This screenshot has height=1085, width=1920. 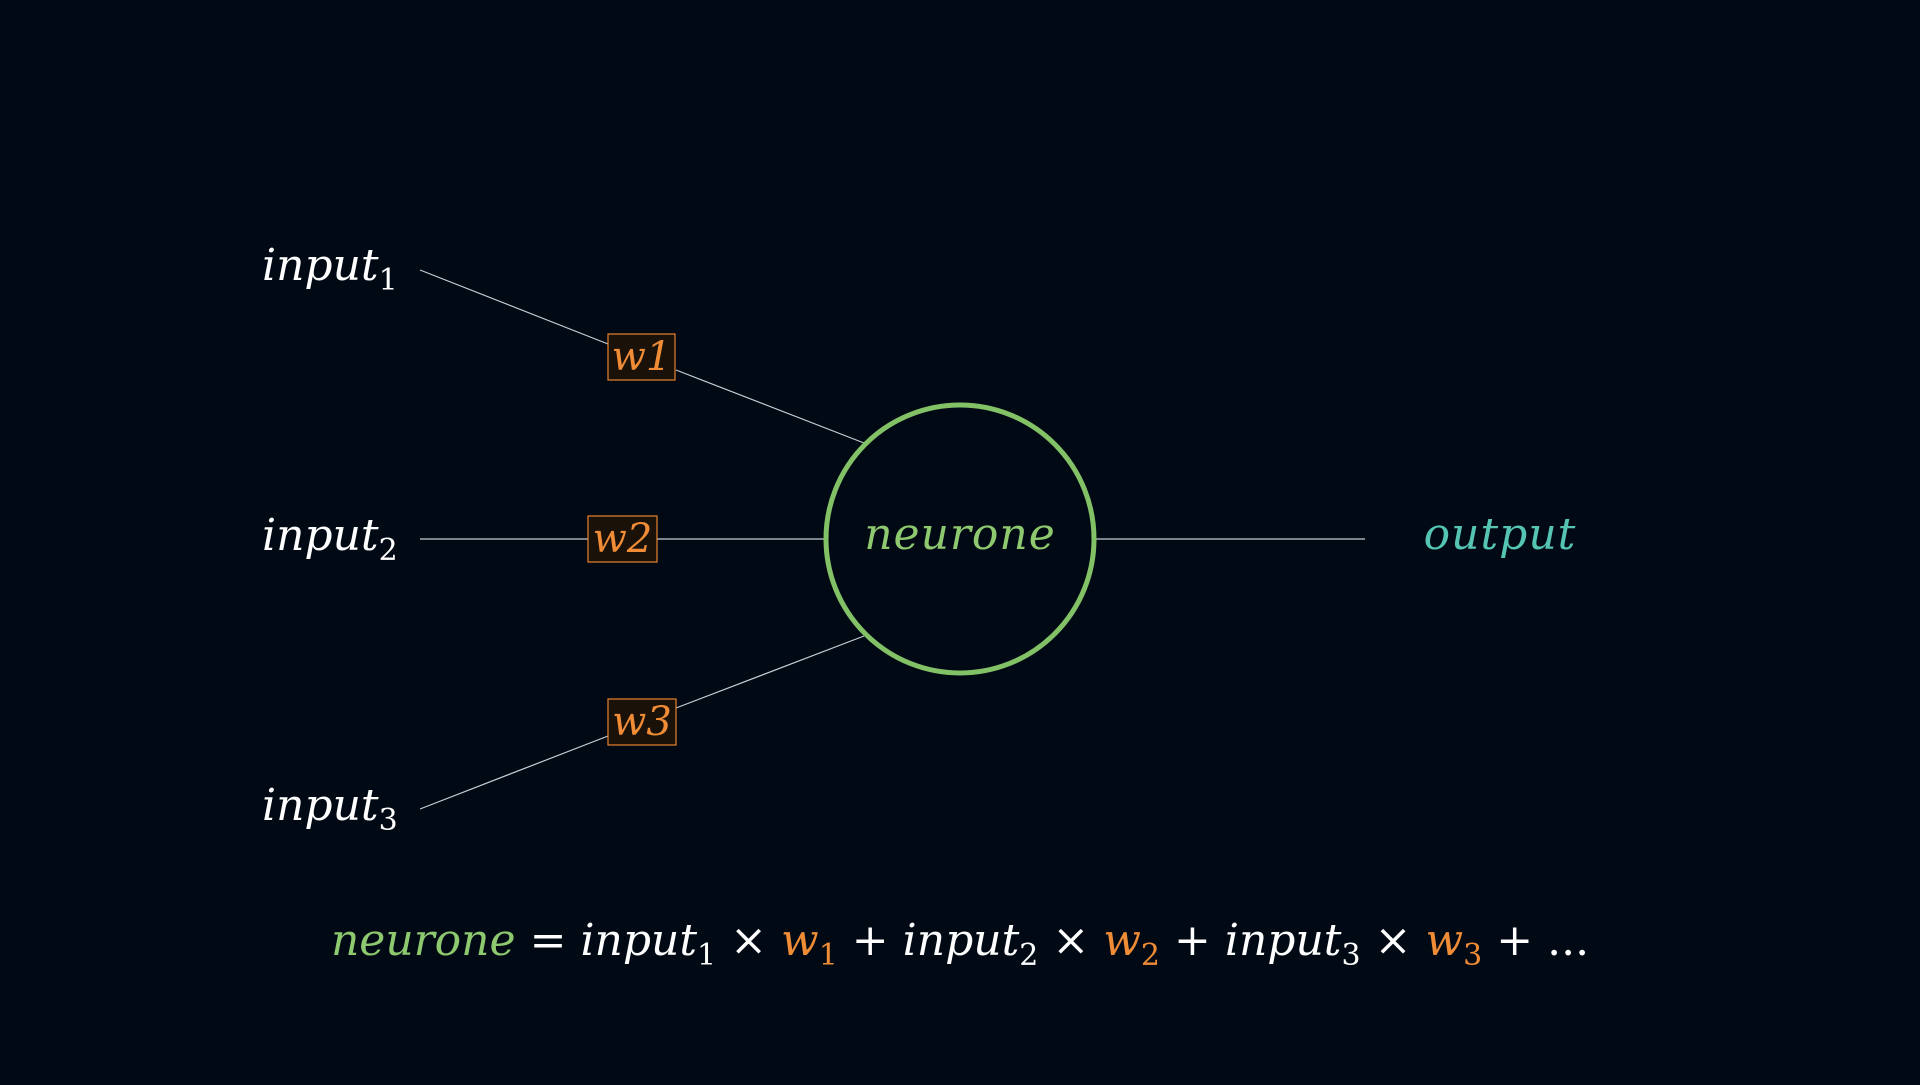 What do you see at coordinates (388, 550) in the screenshot?
I see `input-2-sub: 2` at bounding box center [388, 550].